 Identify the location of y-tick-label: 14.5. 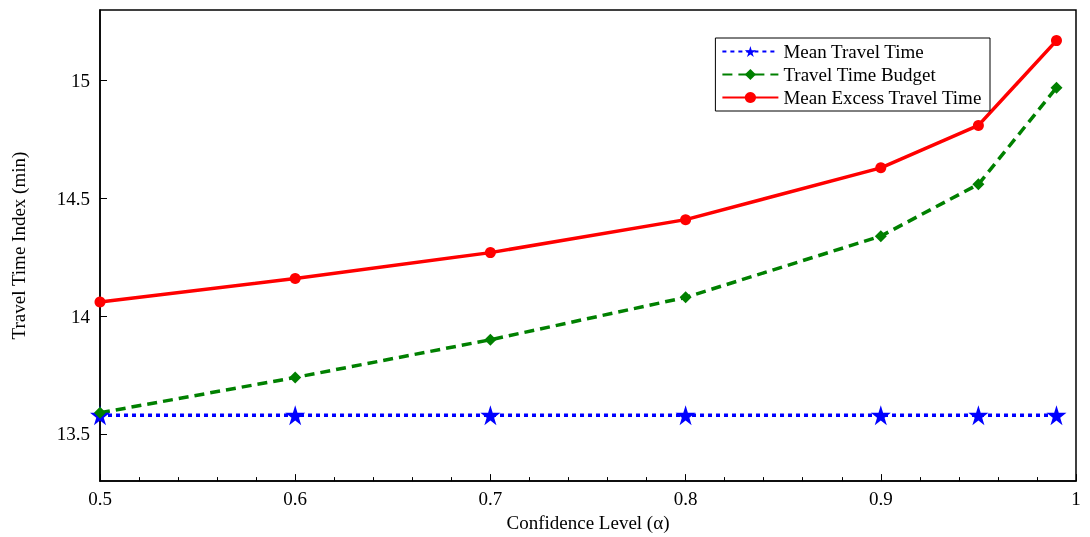
(73, 198).